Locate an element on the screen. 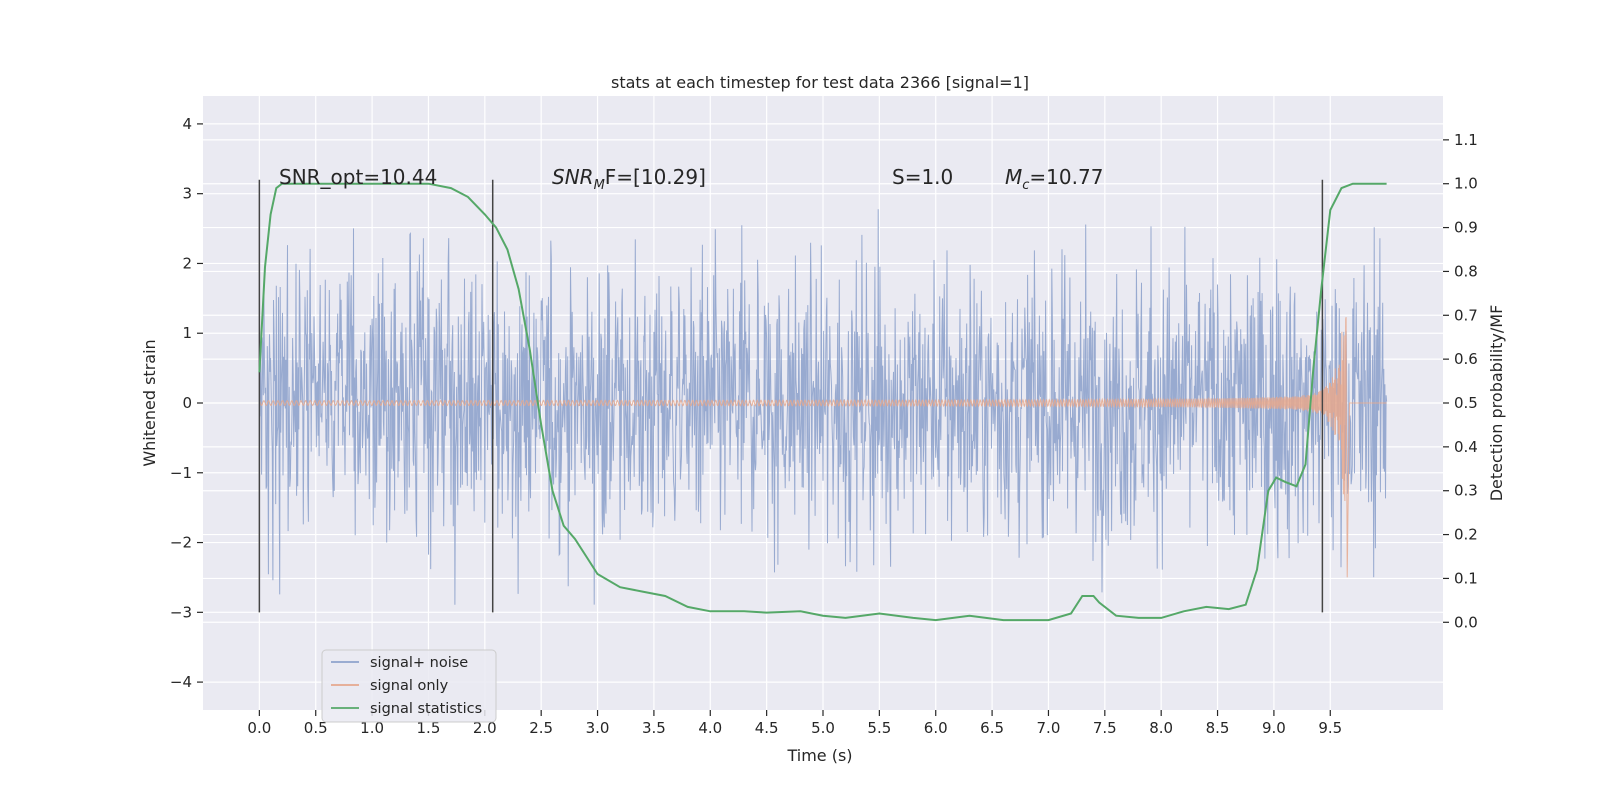  annotation-mc-symbol: M is located at coordinates (1013, 177).